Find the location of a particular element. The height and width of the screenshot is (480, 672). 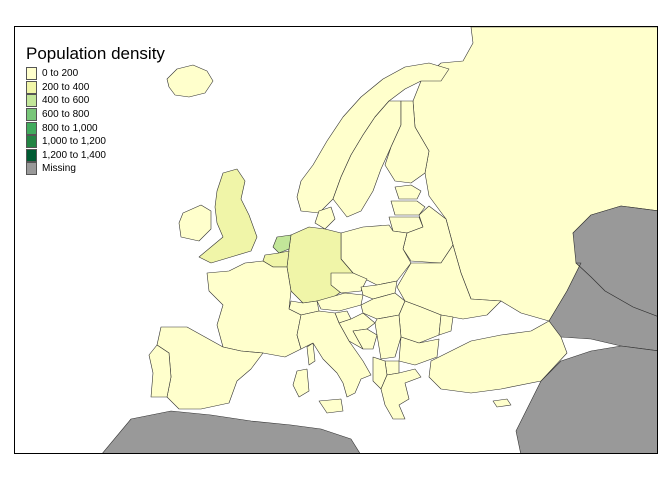

region-sardinia is located at coordinates (301, 383).